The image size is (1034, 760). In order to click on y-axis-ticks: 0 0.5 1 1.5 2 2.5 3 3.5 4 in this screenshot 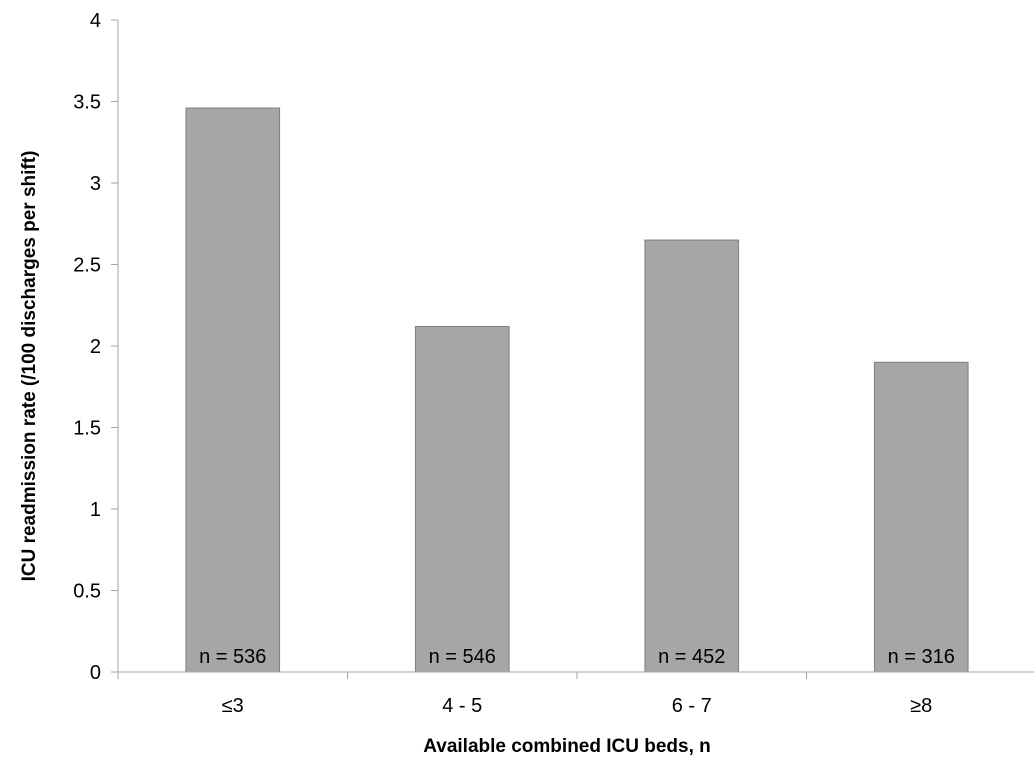, I will do `click(95, 347)`.